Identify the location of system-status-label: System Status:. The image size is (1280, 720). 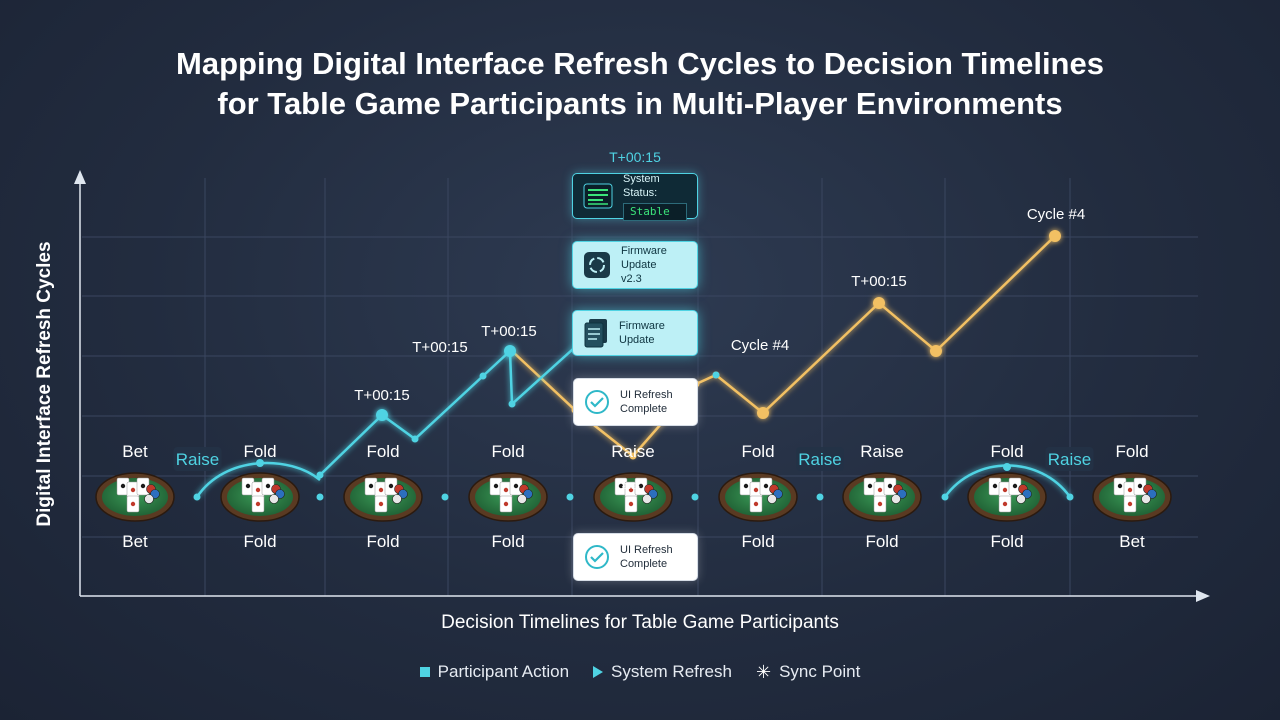
(641, 185).